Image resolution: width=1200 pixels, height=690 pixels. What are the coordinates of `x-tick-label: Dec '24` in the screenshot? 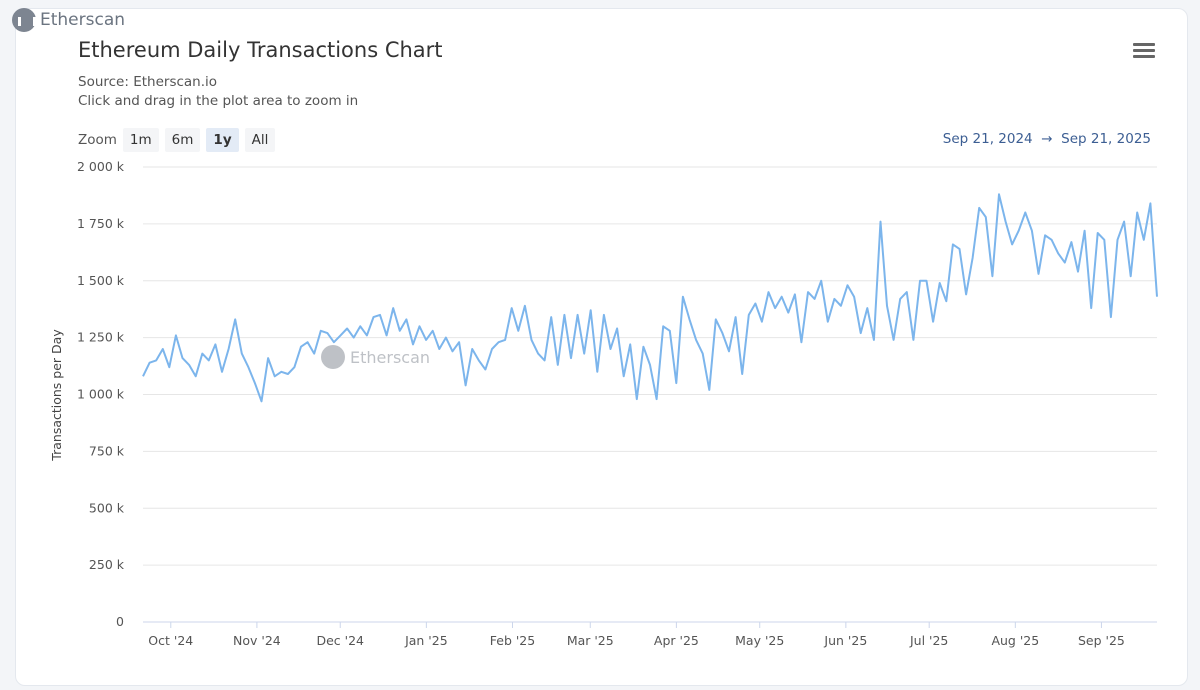 It's located at (340, 640).